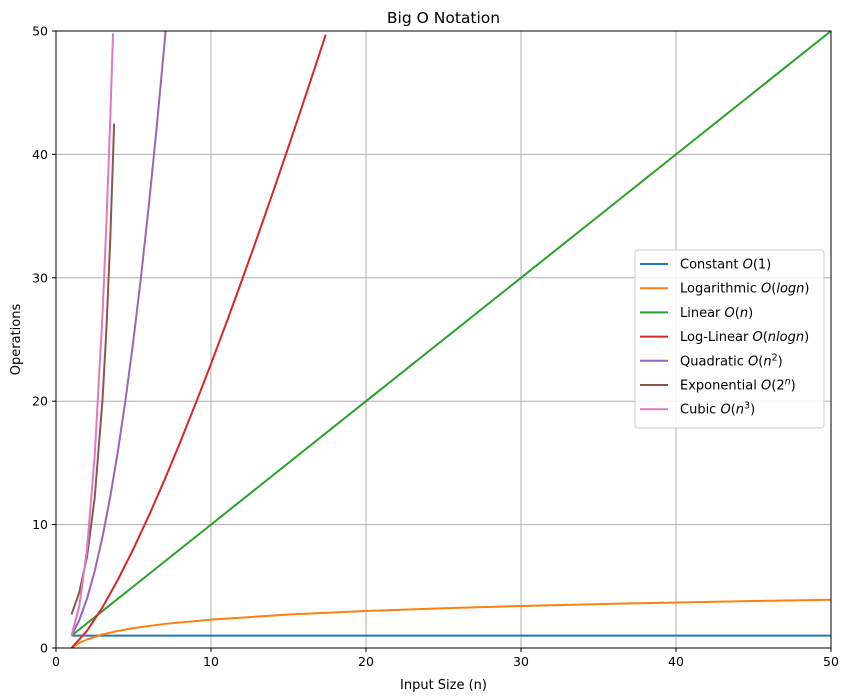 Image resolution: width=848 pixels, height=700 pixels. Describe the element at coordinates (44, 648) in the screenshot. I see `y-tick-label: 0` at that location.